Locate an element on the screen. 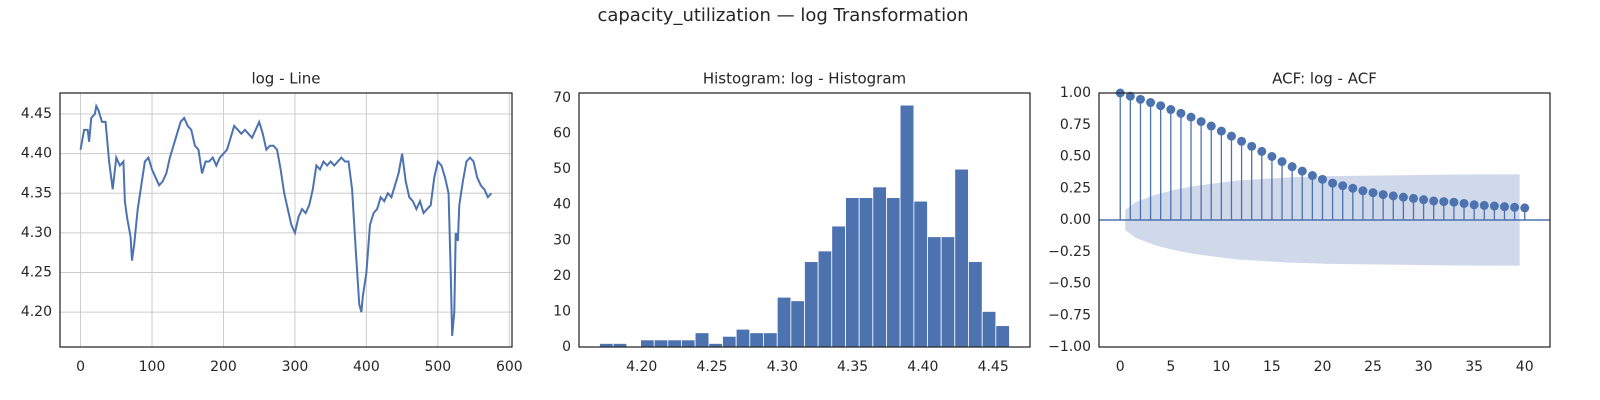 Image resolution: width=1600 pixels, height=400 pixels. x-tick-label: 300 is located at coordinates (295, 367).